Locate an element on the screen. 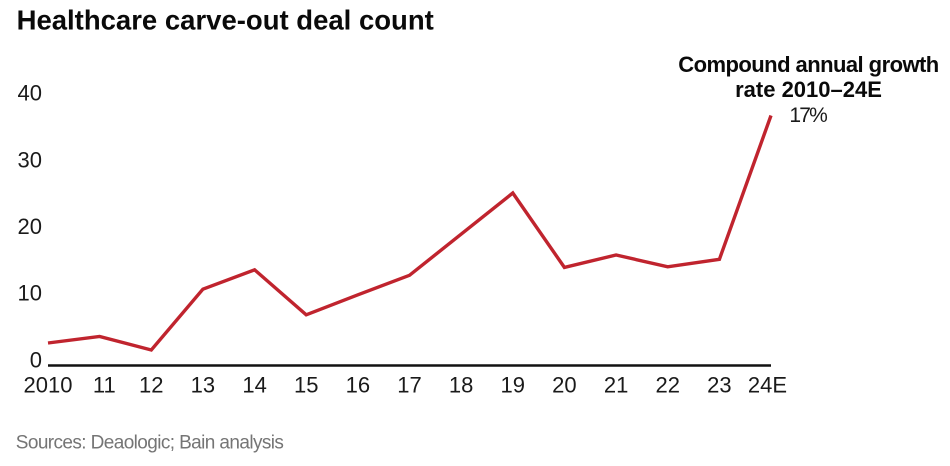  svg-text: 19 is located at coordinates (513, 384).